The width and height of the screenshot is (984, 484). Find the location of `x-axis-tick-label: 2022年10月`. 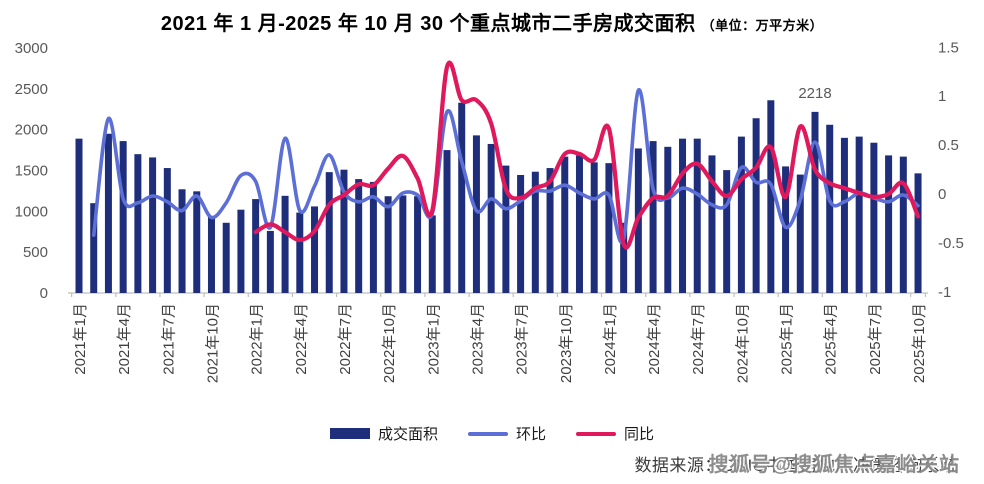

x-axis-tick-label: 2022年10月 is located at coordinates (389, 343).